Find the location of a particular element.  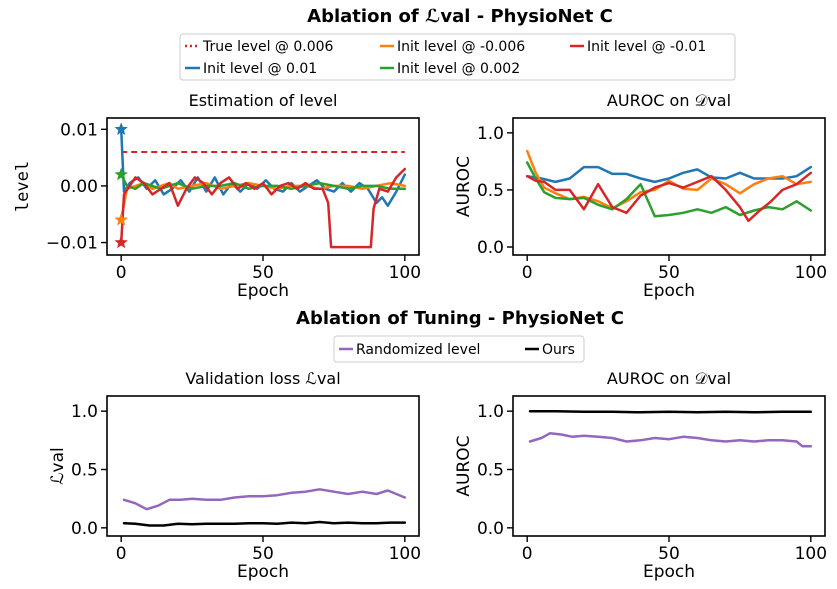

bottom-legend-frame is located at coordinates (459, 349).